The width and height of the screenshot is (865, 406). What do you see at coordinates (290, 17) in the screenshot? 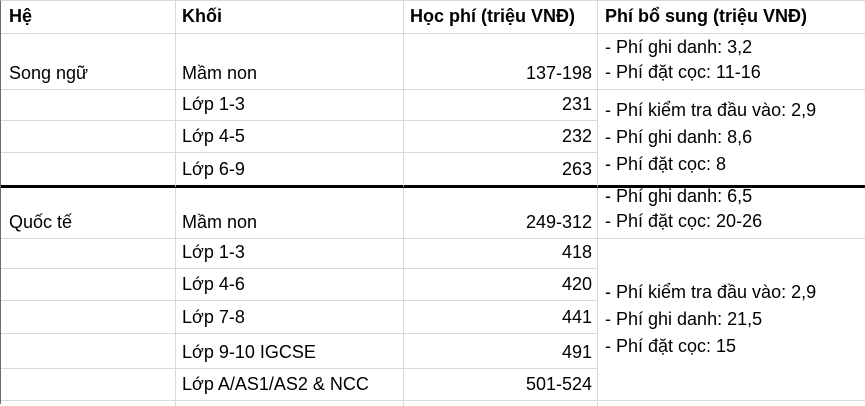
I see `header-cell-khoi: Khối` at bounding box center [290, 17].